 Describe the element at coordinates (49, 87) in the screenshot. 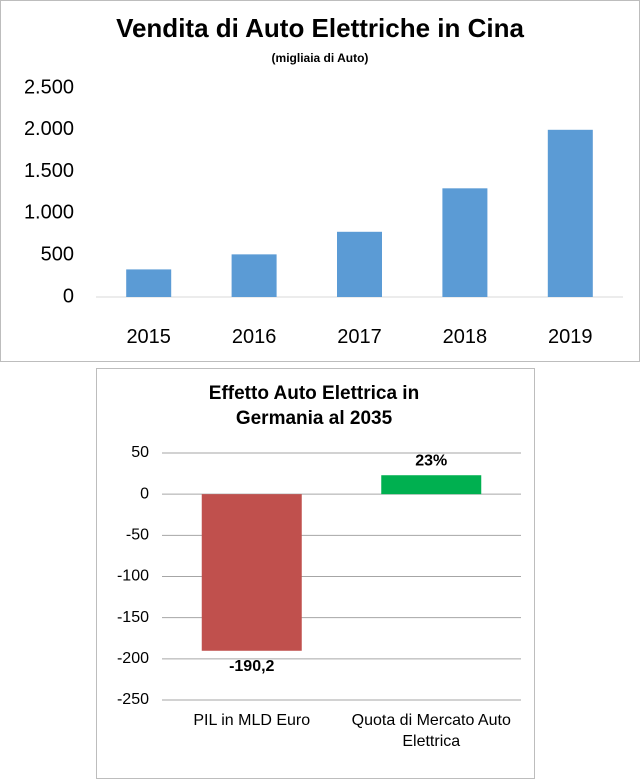

I see `y-tick-label: 2.500` at that location.